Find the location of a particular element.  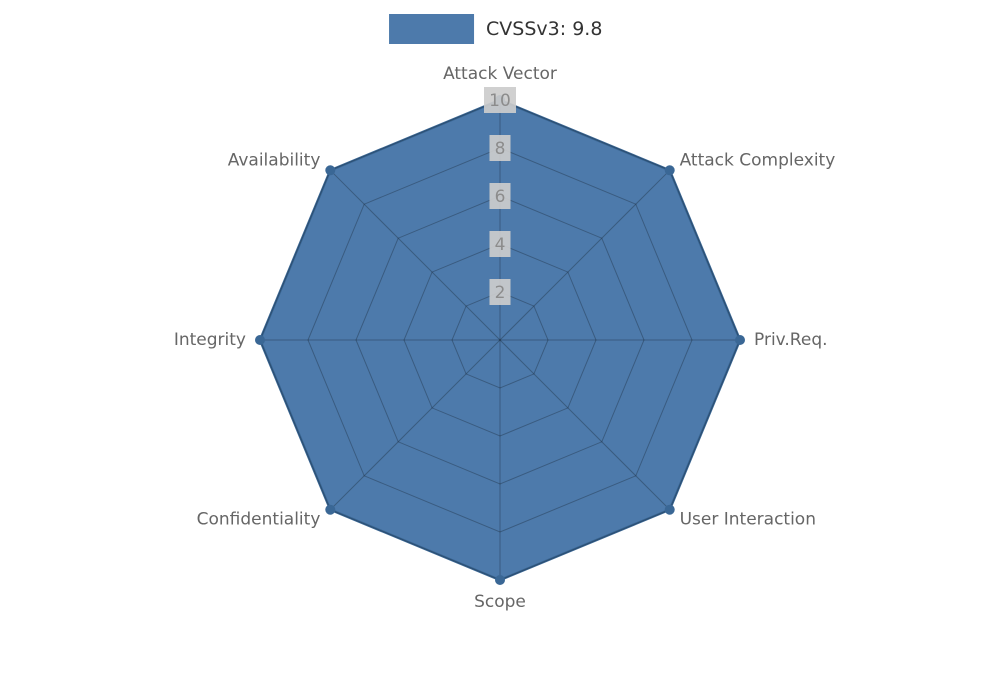

axis-label-attack-vector: Attack Vector is located at coordinates (500, 74).